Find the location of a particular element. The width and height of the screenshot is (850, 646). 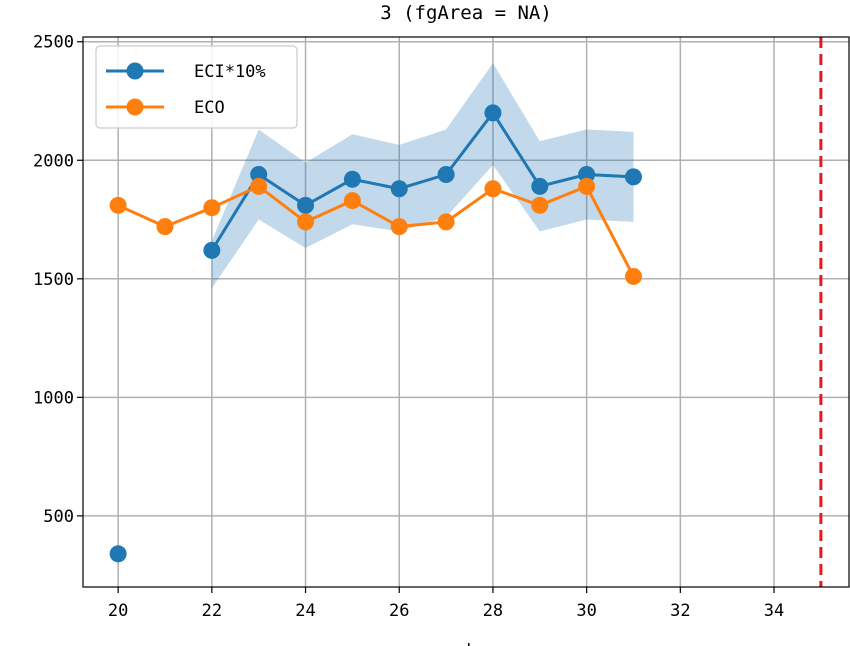

legend: ECI*10% ECO is located at coordinates (196, 87).